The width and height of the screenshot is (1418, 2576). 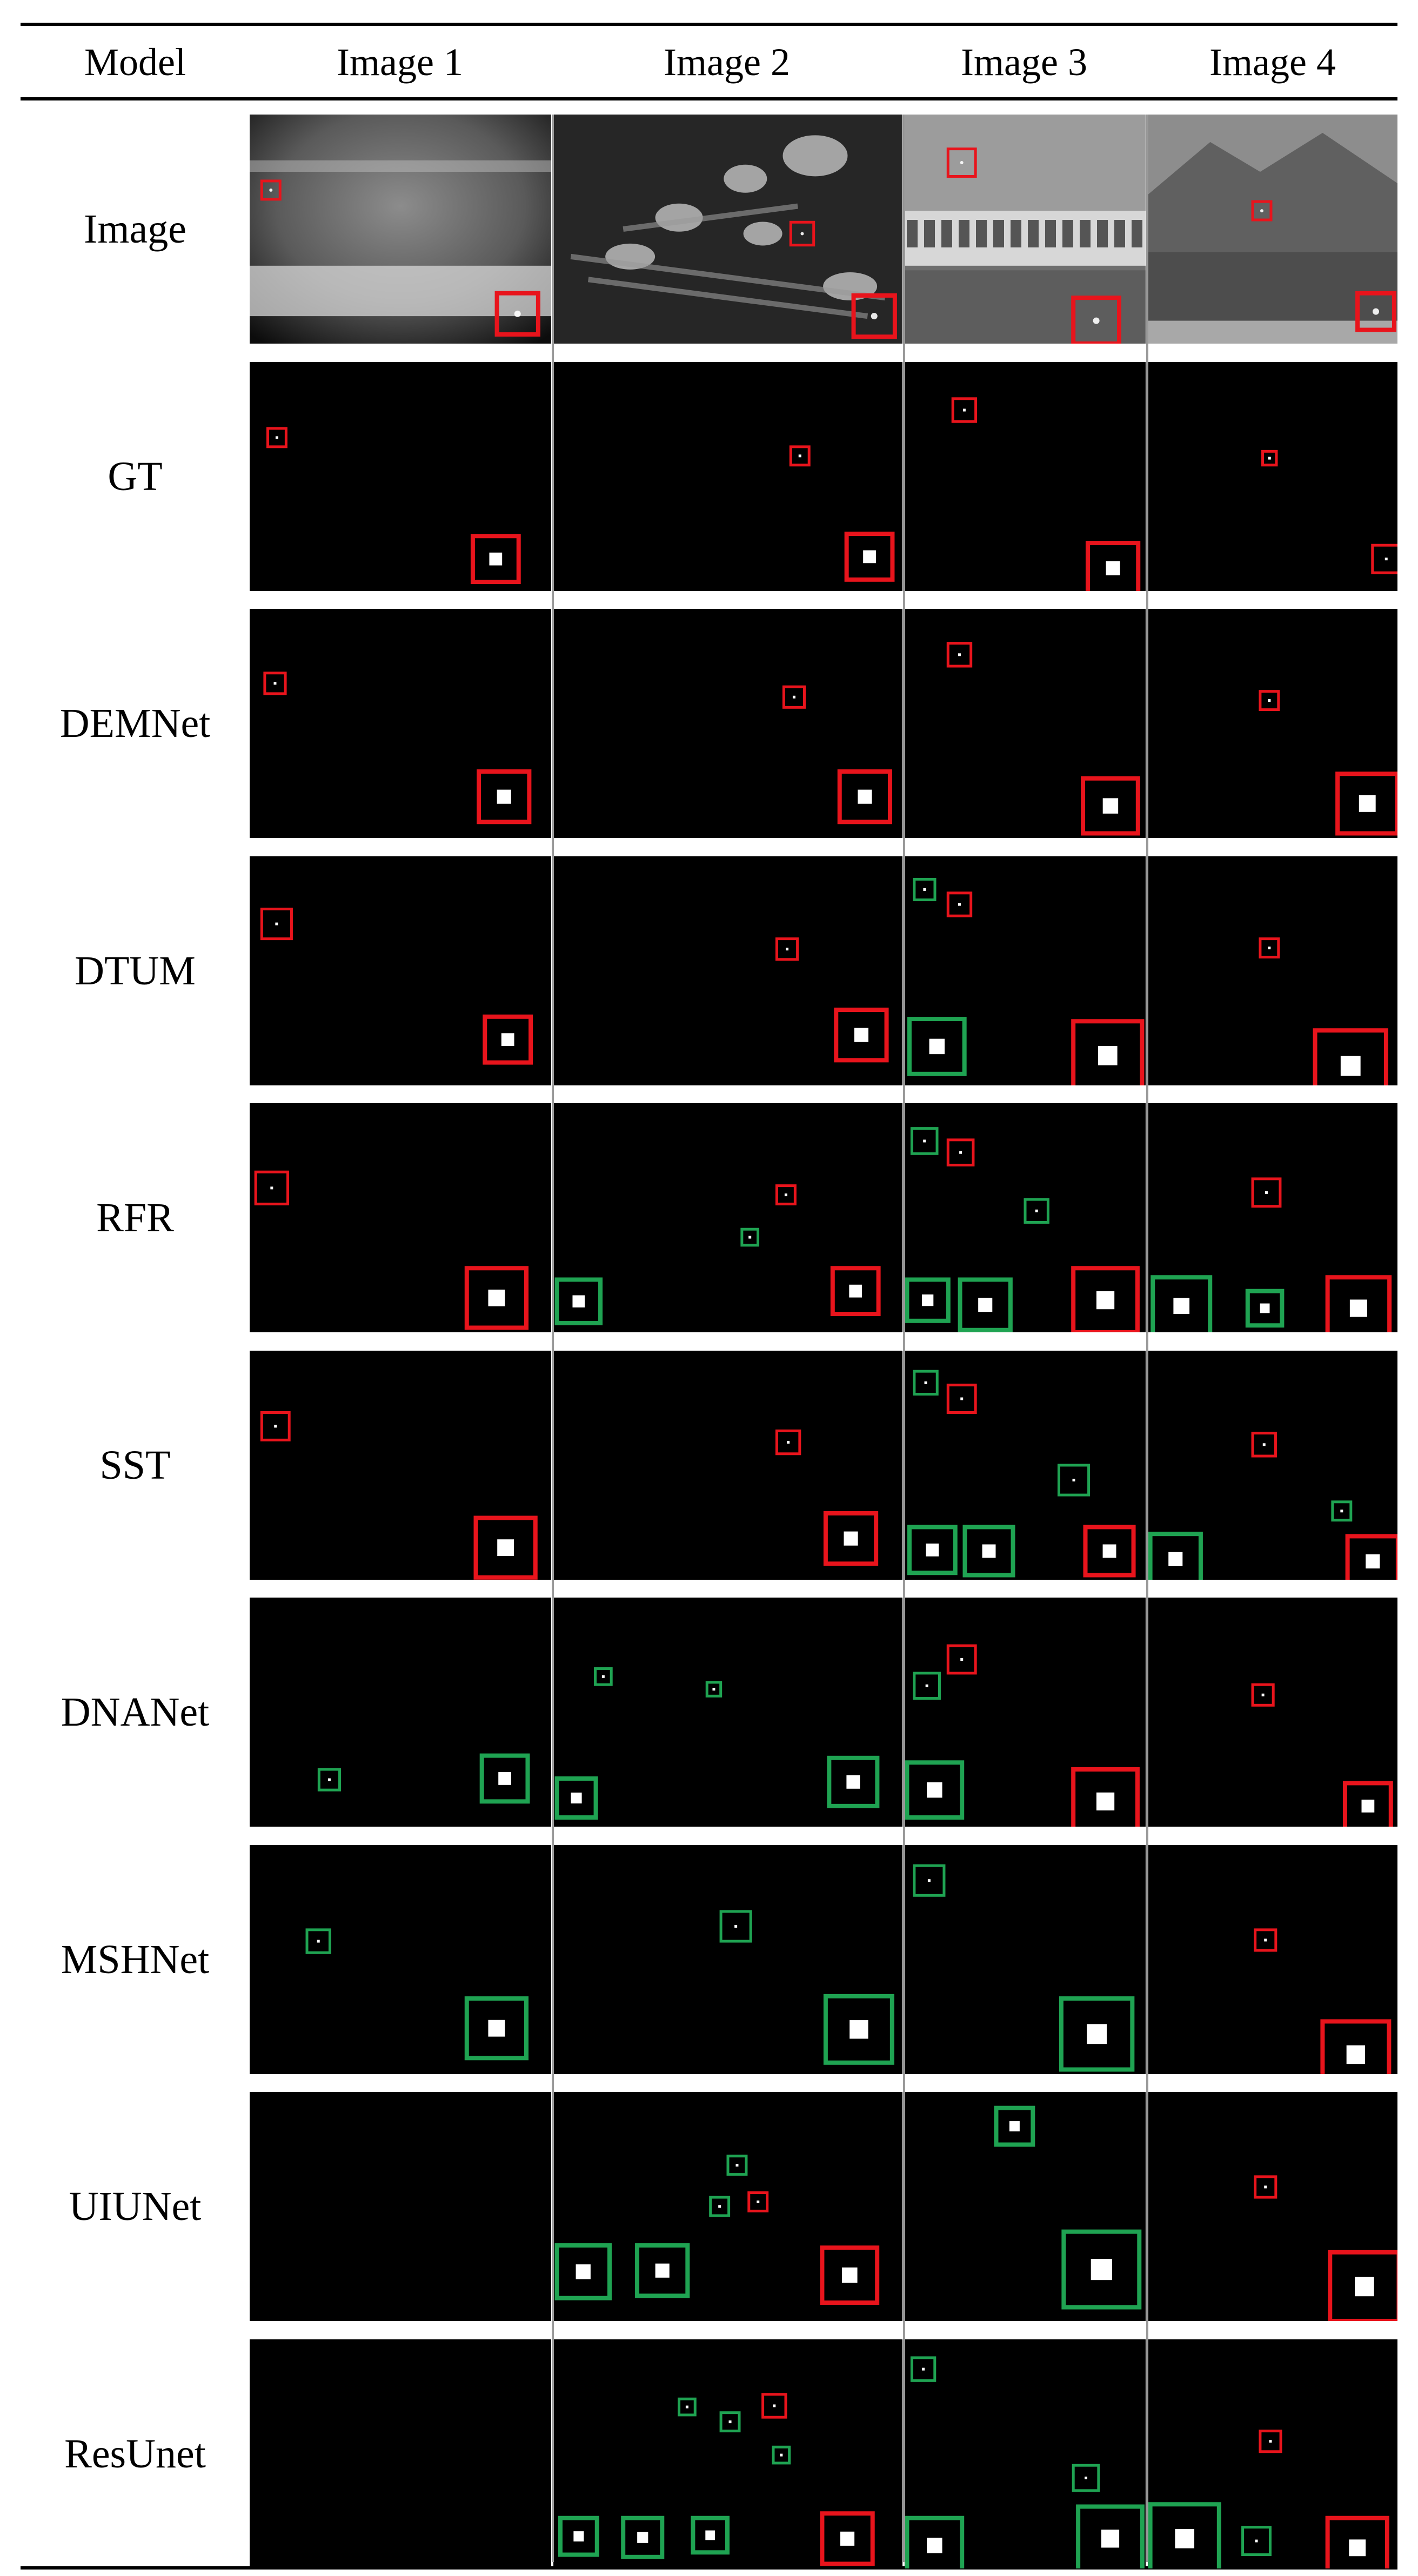 I want to click on header-image-1: Image 1, so click(x=400, y=63).